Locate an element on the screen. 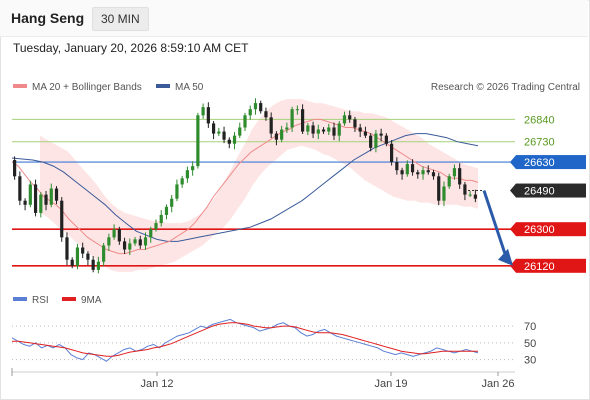 The height and width of the screenshot is (400, 590). forecast-arrow-shaft is located at coordinates (495, 224).